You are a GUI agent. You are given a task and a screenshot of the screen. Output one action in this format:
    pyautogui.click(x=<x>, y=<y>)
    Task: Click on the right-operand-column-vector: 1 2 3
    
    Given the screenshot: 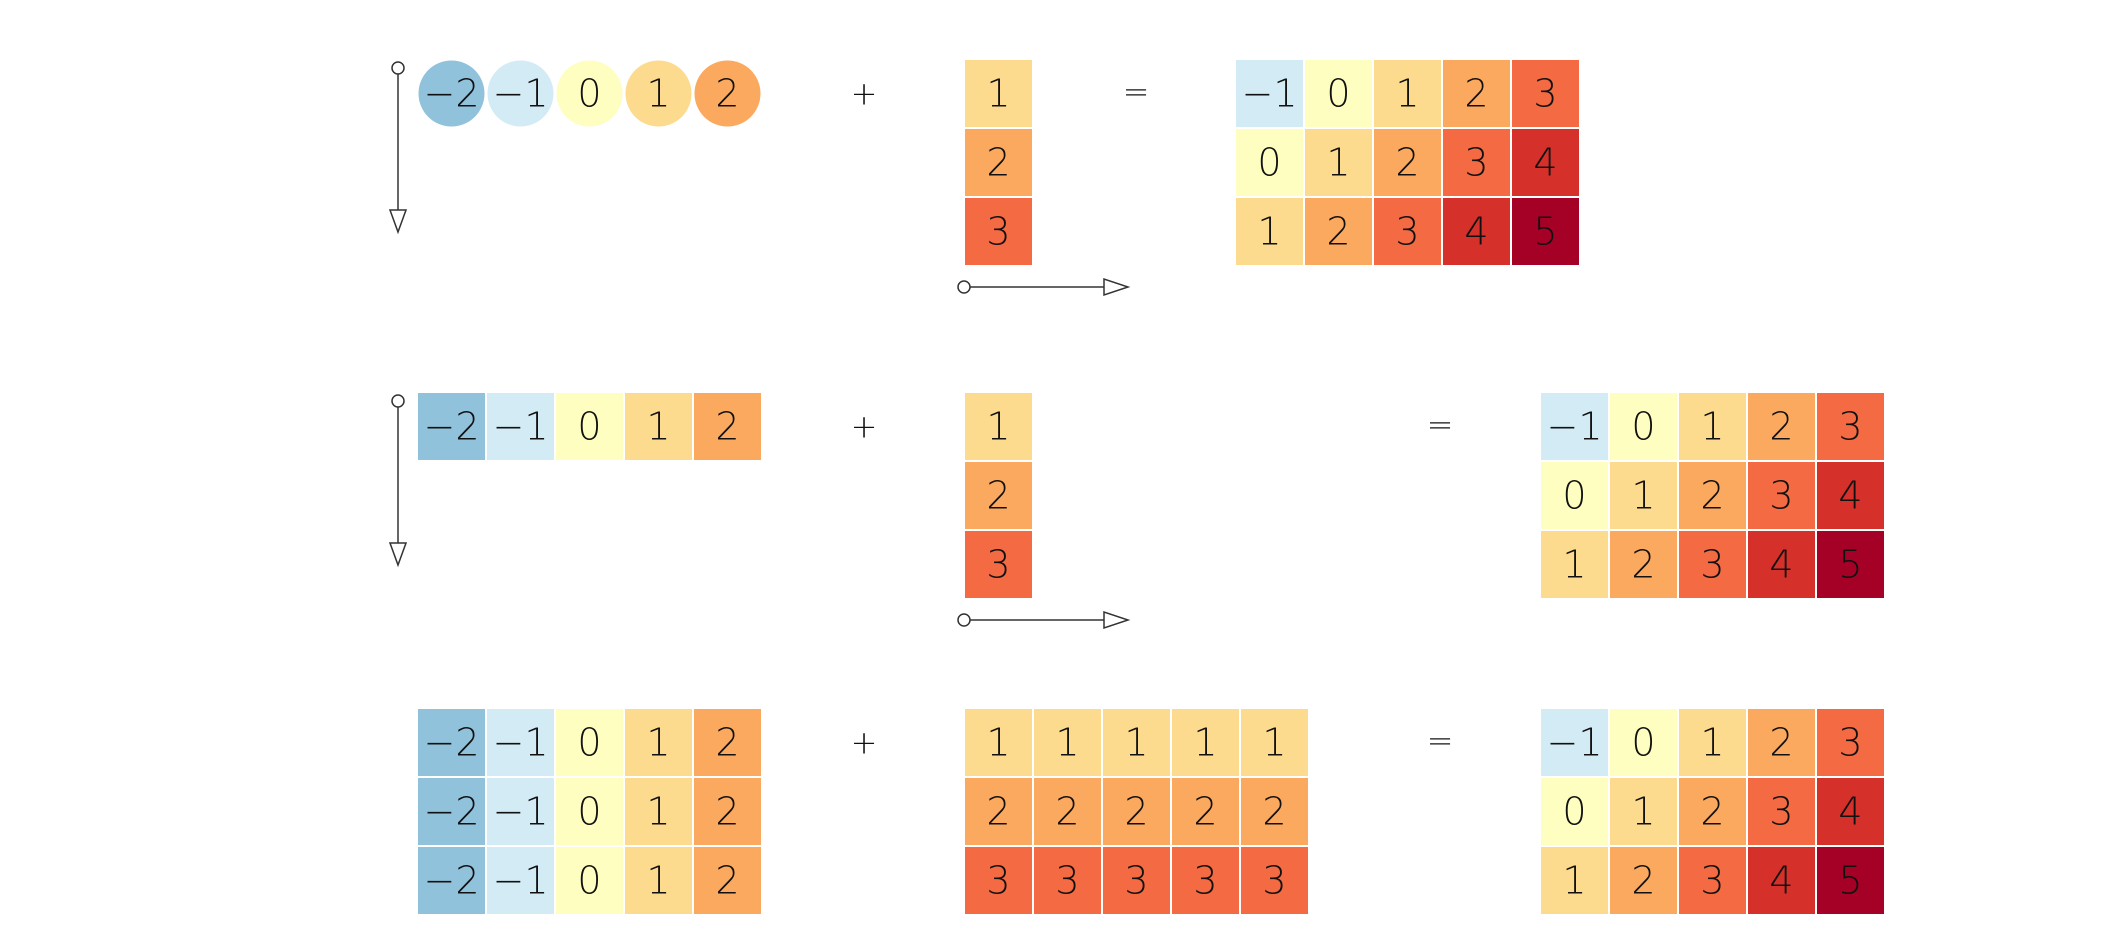 What is the action you would take?
    pyautogui.click(x=998, y=495)
    